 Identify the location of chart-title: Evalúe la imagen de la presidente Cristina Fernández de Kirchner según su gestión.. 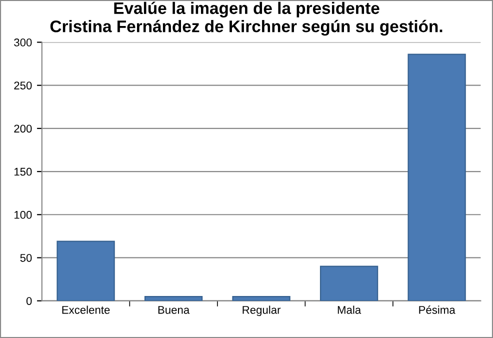
(246, 19).